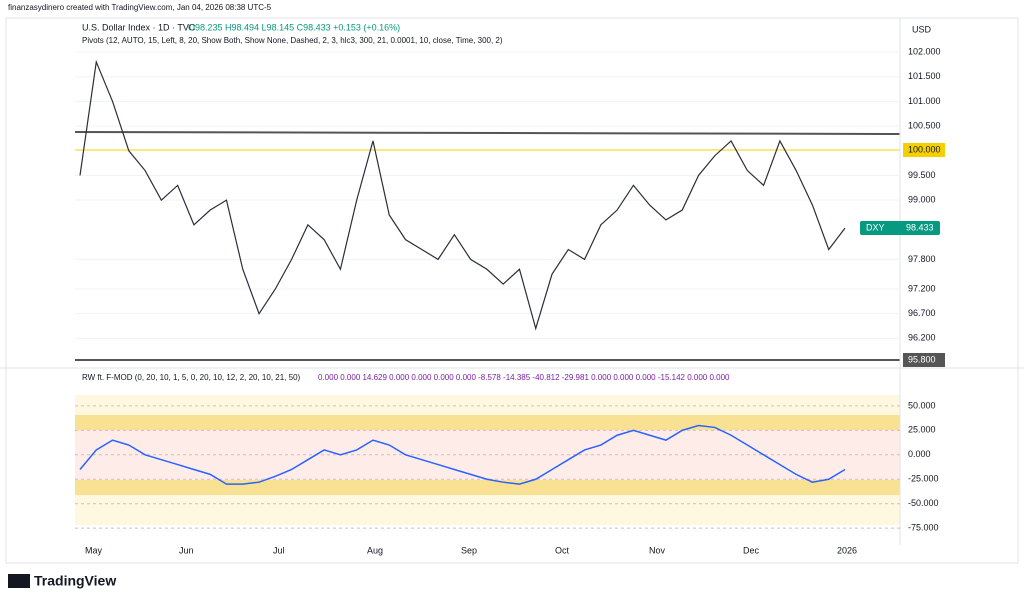 The height and width of the screenshot is (603, 1024). Describe the element at coordinates (923, 479) in the screenshot. I see `y-tick-label: -25.000` at that location.